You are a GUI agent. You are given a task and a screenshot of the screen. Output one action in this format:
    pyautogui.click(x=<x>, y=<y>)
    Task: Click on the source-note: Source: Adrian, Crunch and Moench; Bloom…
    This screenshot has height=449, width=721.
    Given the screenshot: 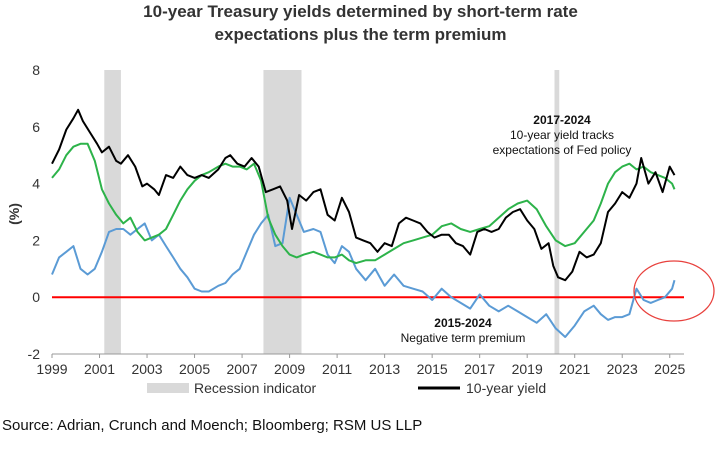 What is the action you would take?
    pyautogui.click(x=212, y=425)
    